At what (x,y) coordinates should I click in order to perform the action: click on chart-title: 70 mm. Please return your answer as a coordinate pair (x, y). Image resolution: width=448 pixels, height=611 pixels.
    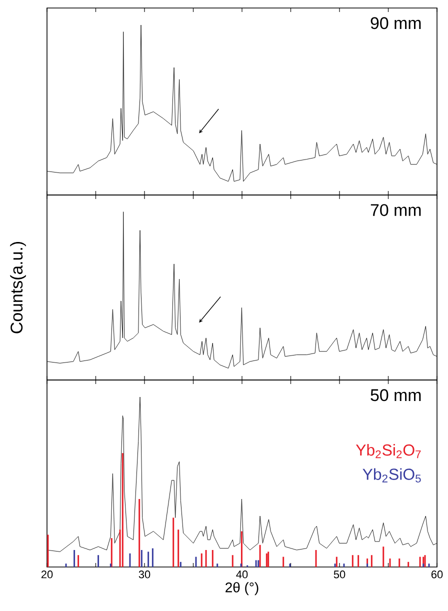
    Looking at the image, I should click on (395, 210).